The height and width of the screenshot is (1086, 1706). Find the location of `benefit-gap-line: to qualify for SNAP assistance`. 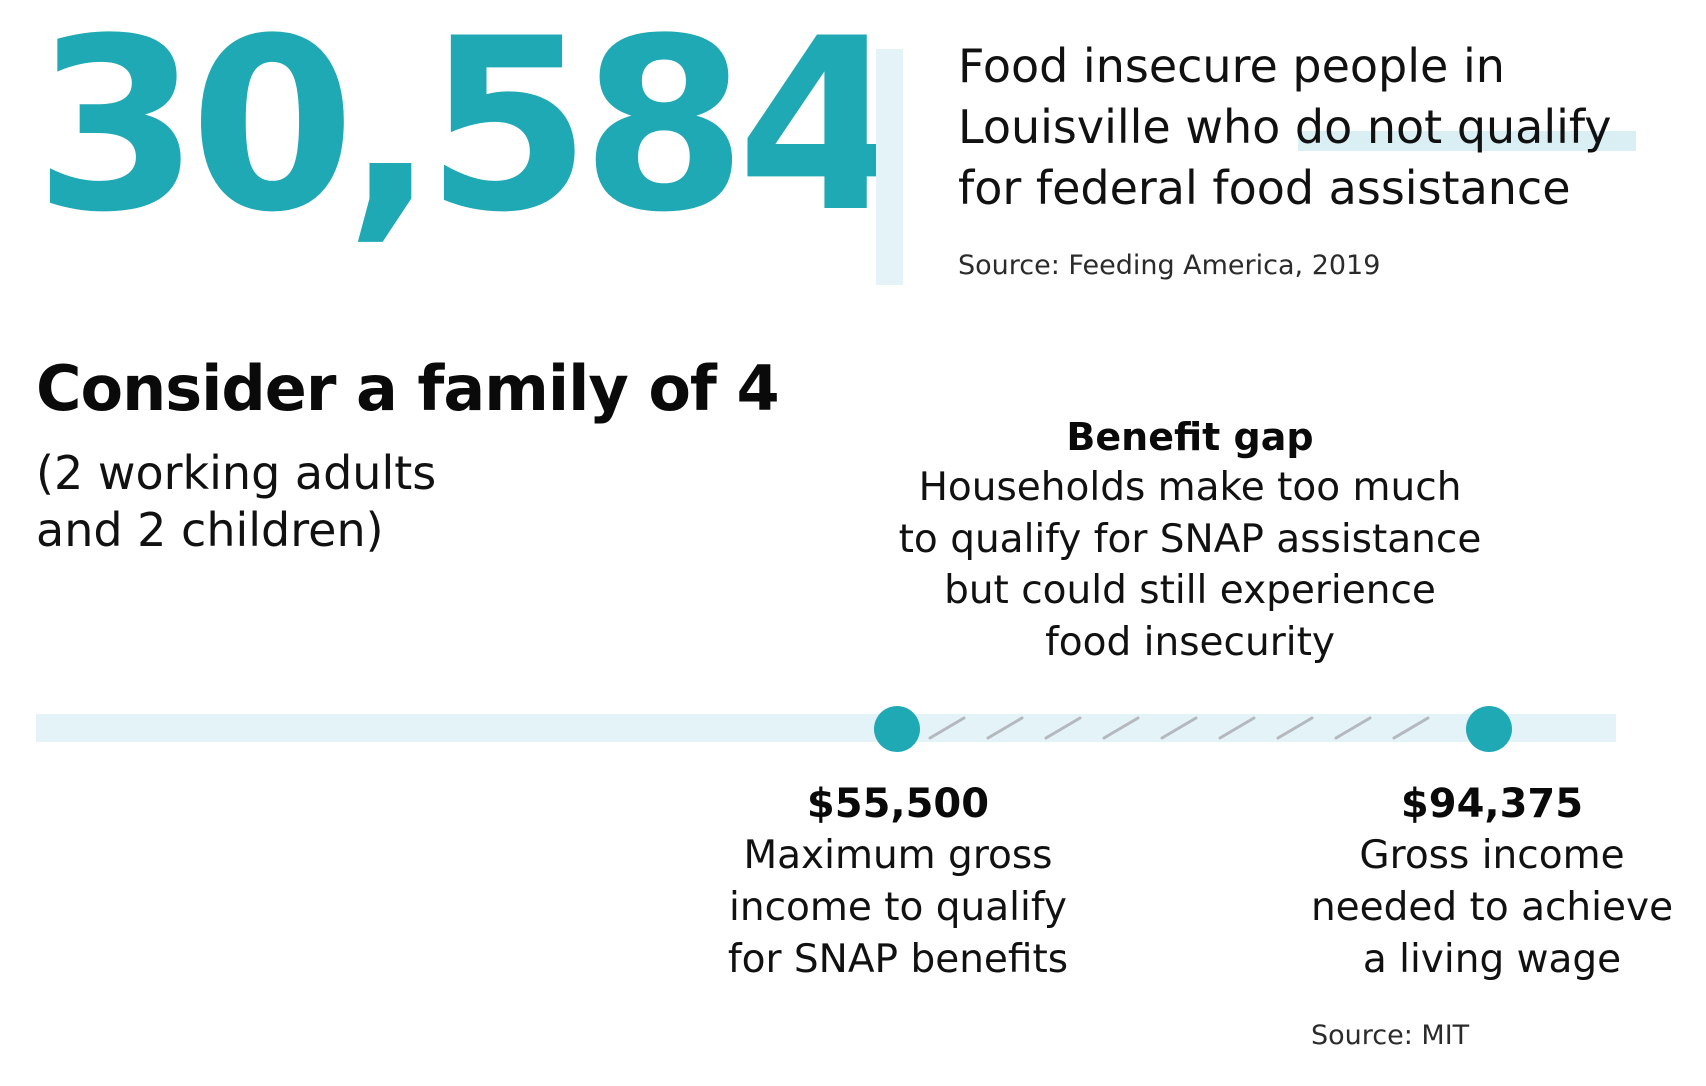

benefit-gap-line: to qualify for SNAP assistance is located at coordinates (1190, 539).